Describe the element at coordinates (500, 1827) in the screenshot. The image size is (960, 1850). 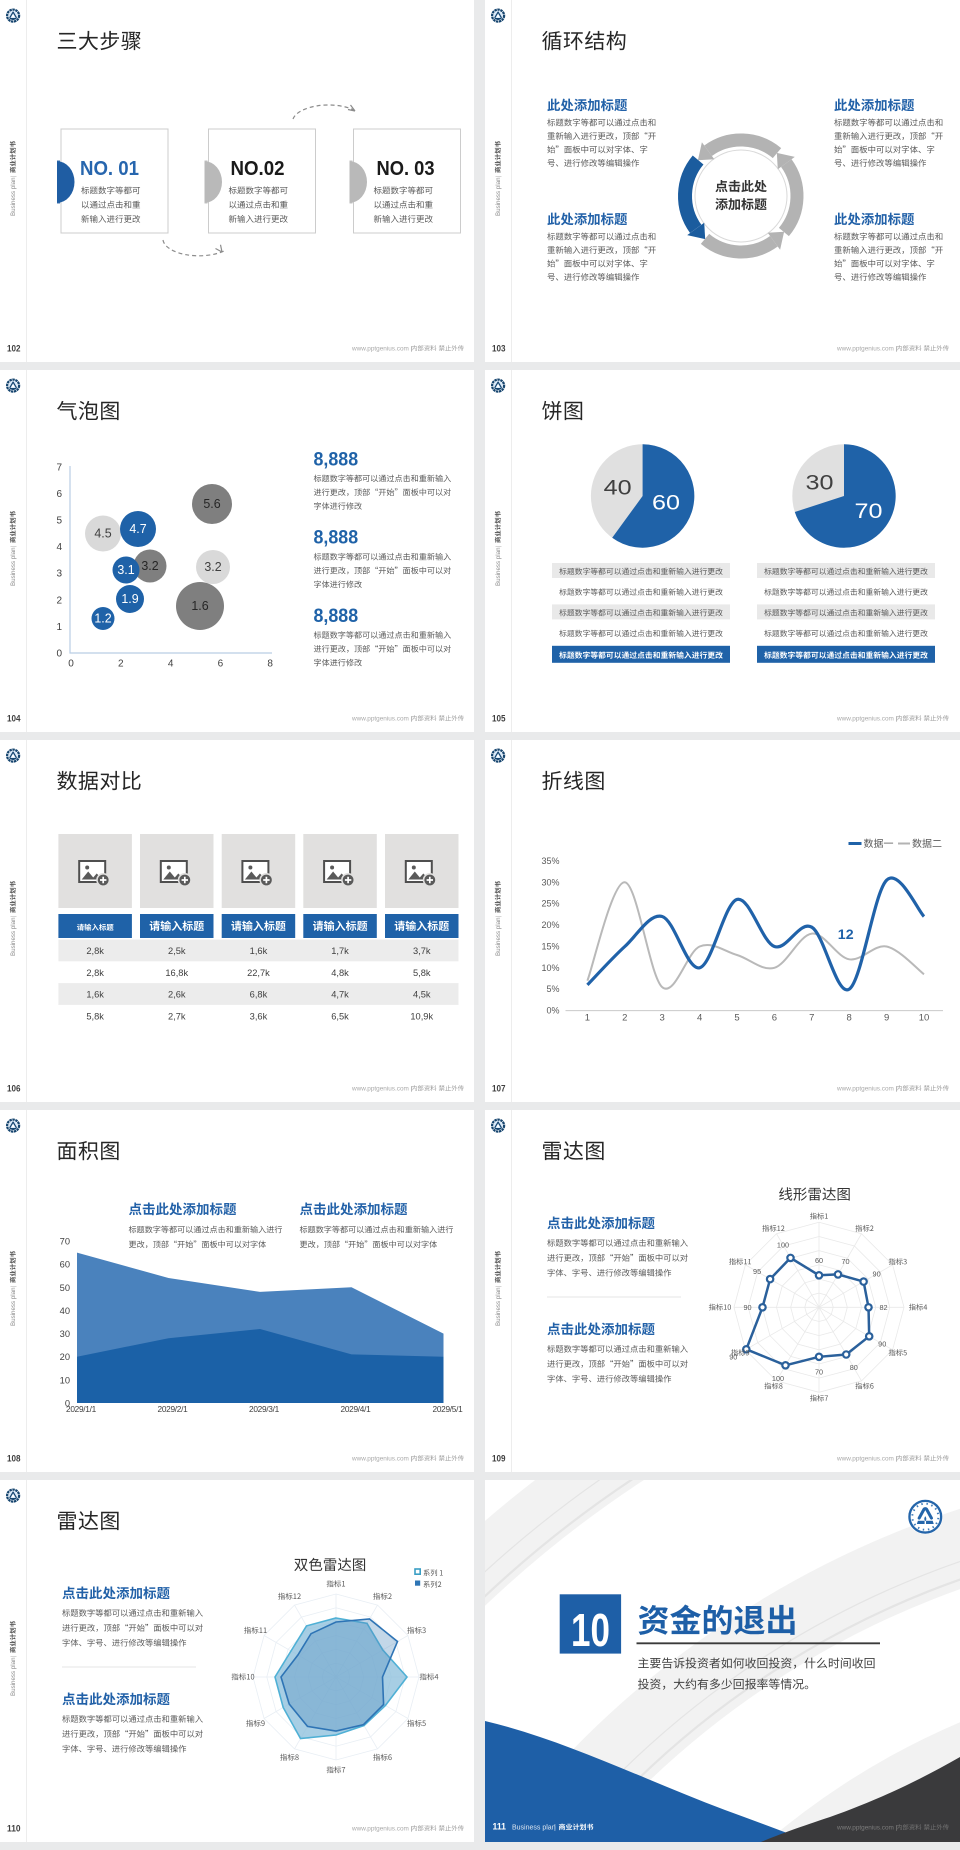
I see `svg-text: 111` at that location.